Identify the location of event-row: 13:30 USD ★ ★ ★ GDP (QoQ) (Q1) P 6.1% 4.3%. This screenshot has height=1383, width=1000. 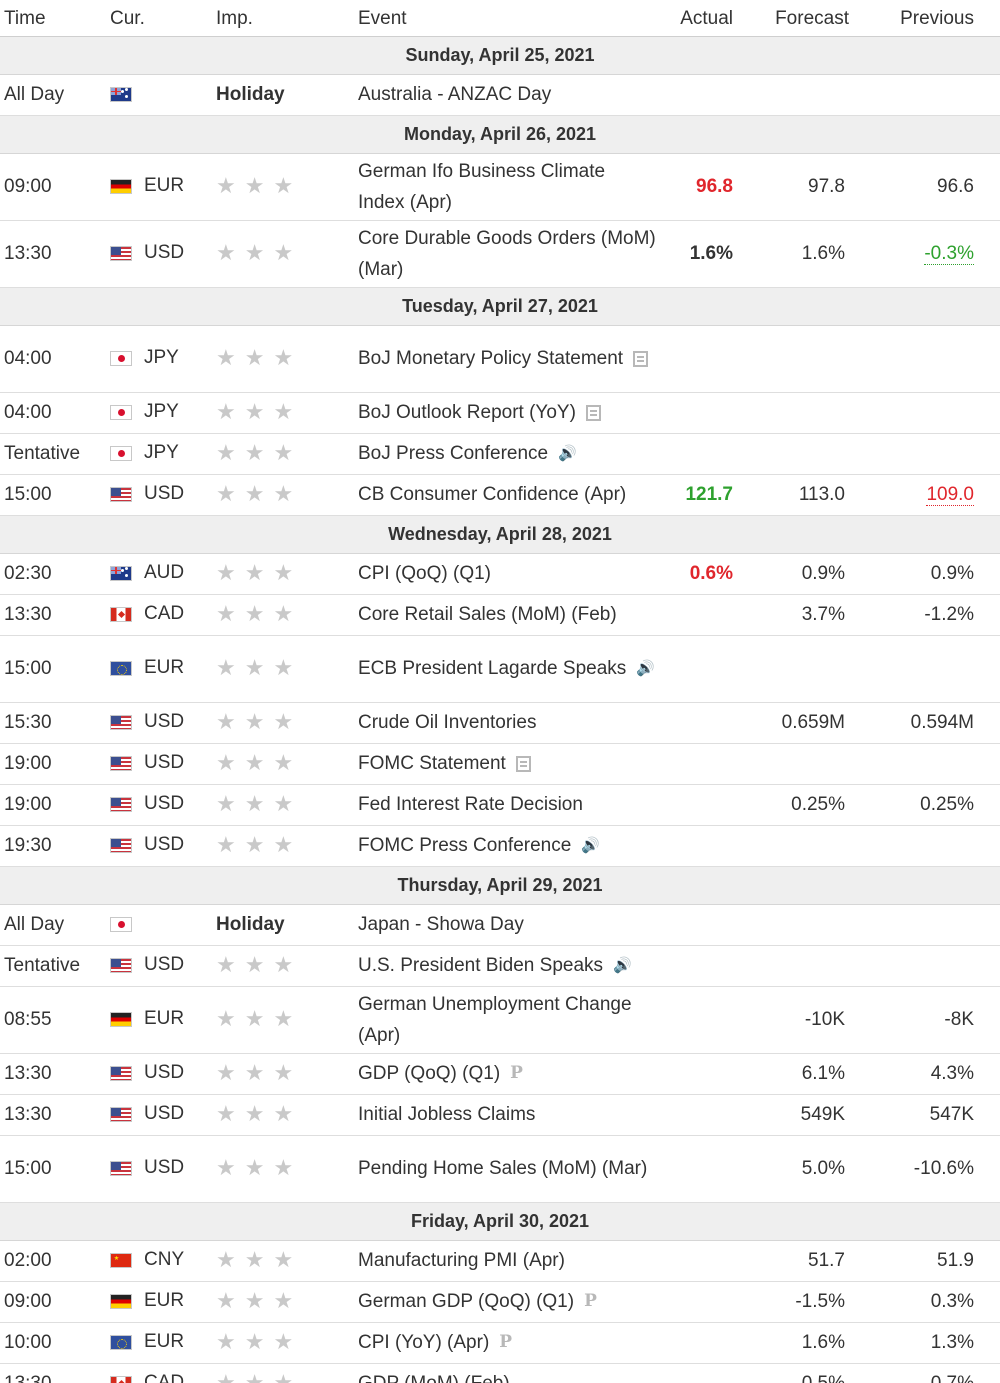
(500, 1074).